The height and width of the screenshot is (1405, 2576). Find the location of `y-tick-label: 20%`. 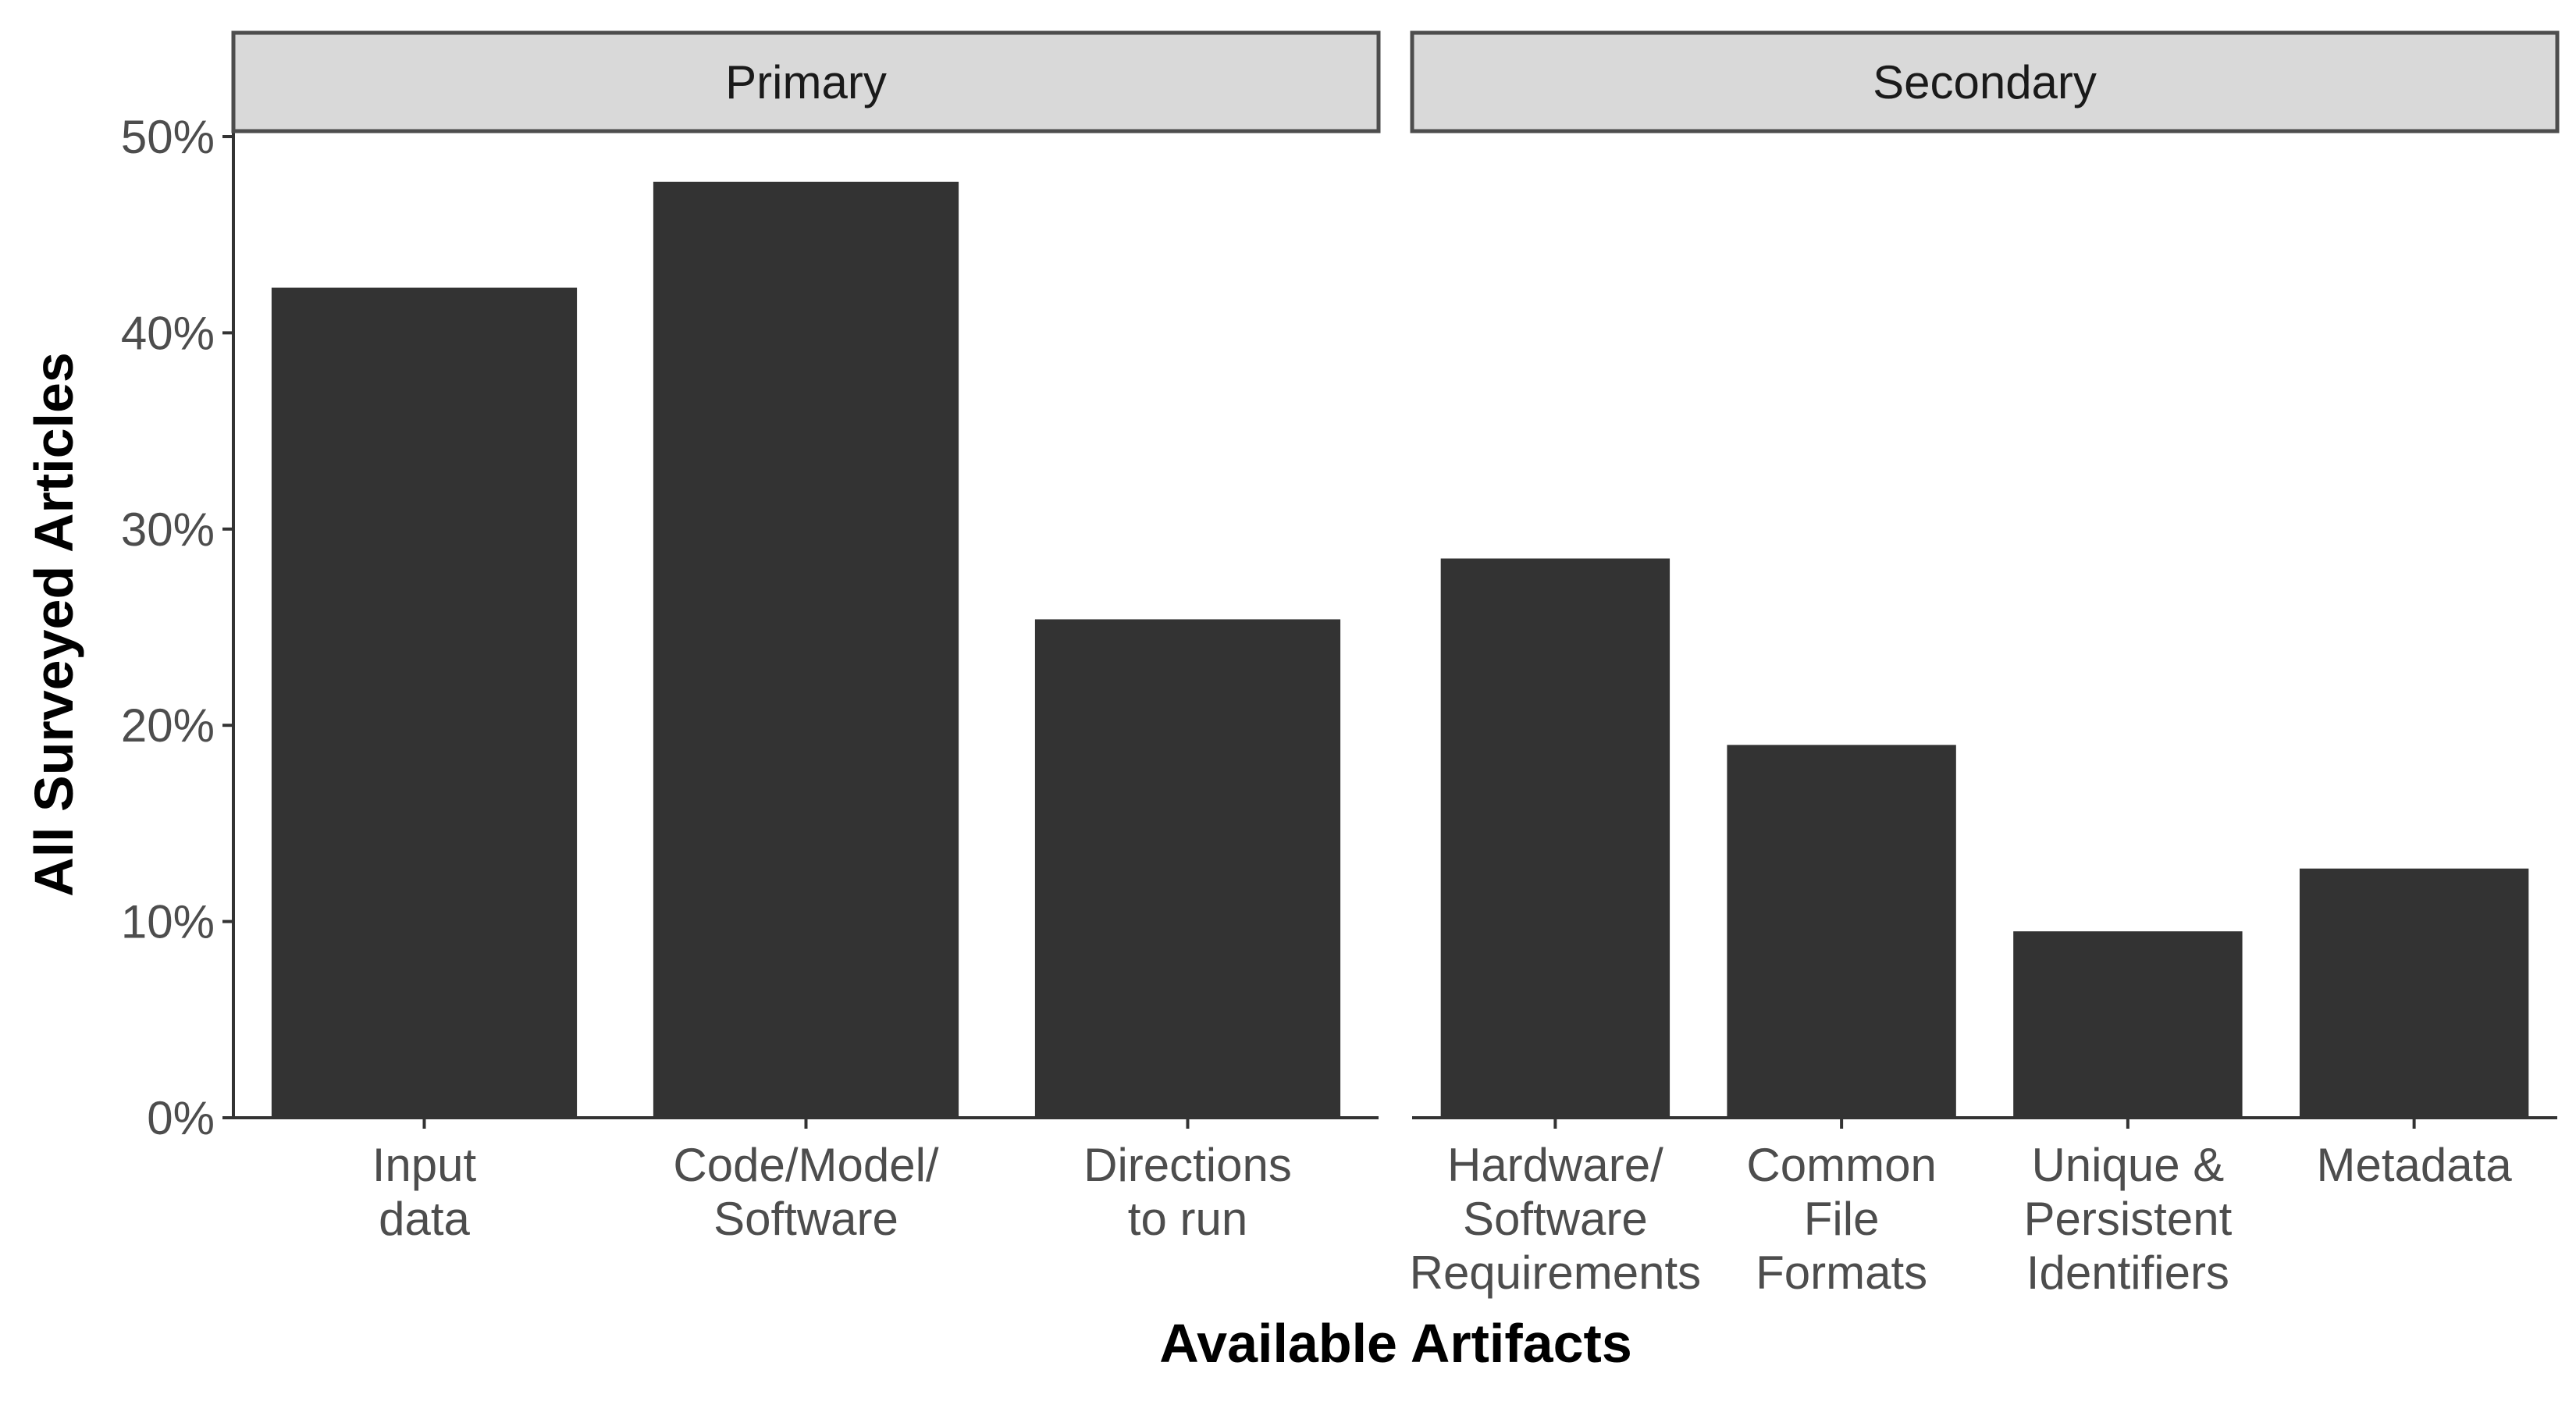

y-tick-label: 20% is located at coordinates (168, 725).